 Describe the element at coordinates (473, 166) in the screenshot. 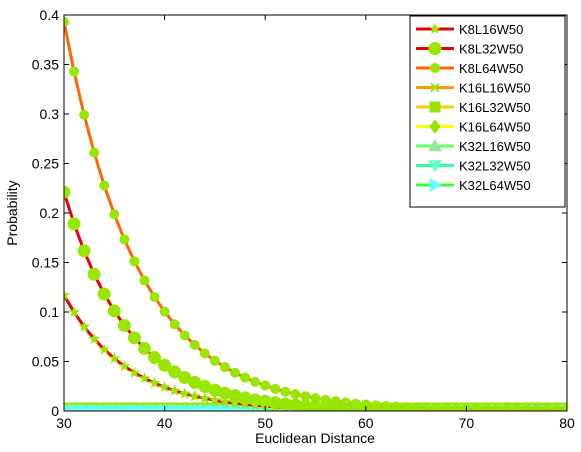

I see `legend-entry: K32L32W50` at that location.